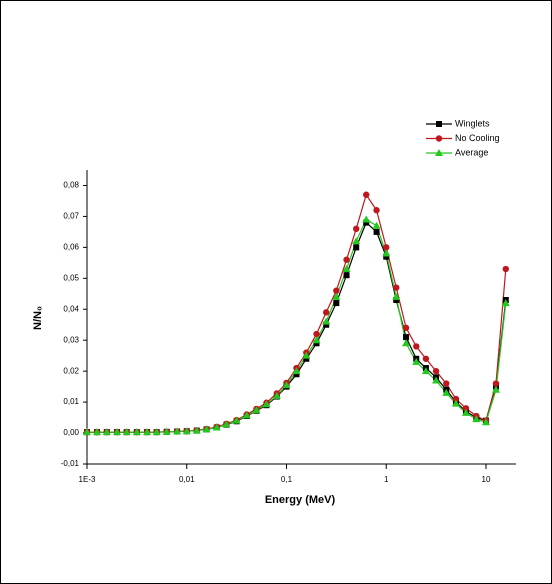 This screenshot has width=552, height=584. What do you see at coordinates (71, 339) in the screenshot?
I see `y-tick-label: 0,03` at bounding box center [71, 339].